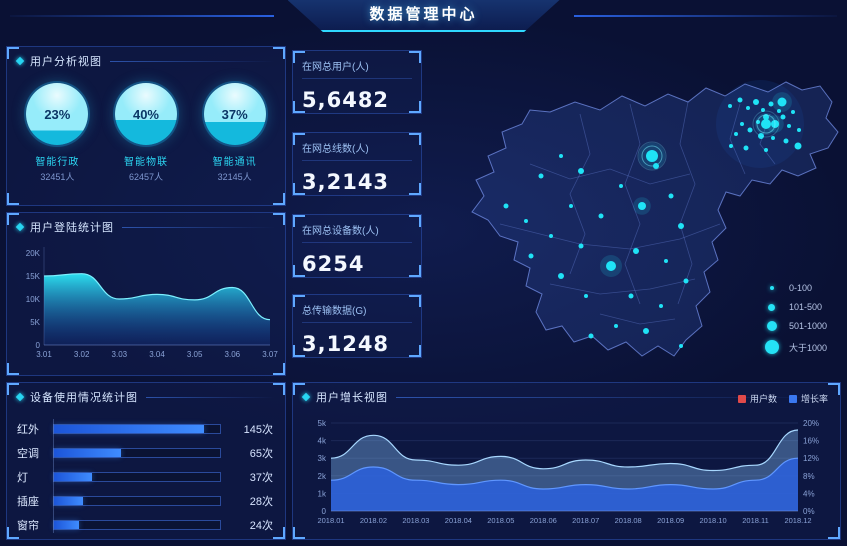 The height and width of the screenshot is (546, 847). I want to click on legend-swatch-blue, so click(792, 398).